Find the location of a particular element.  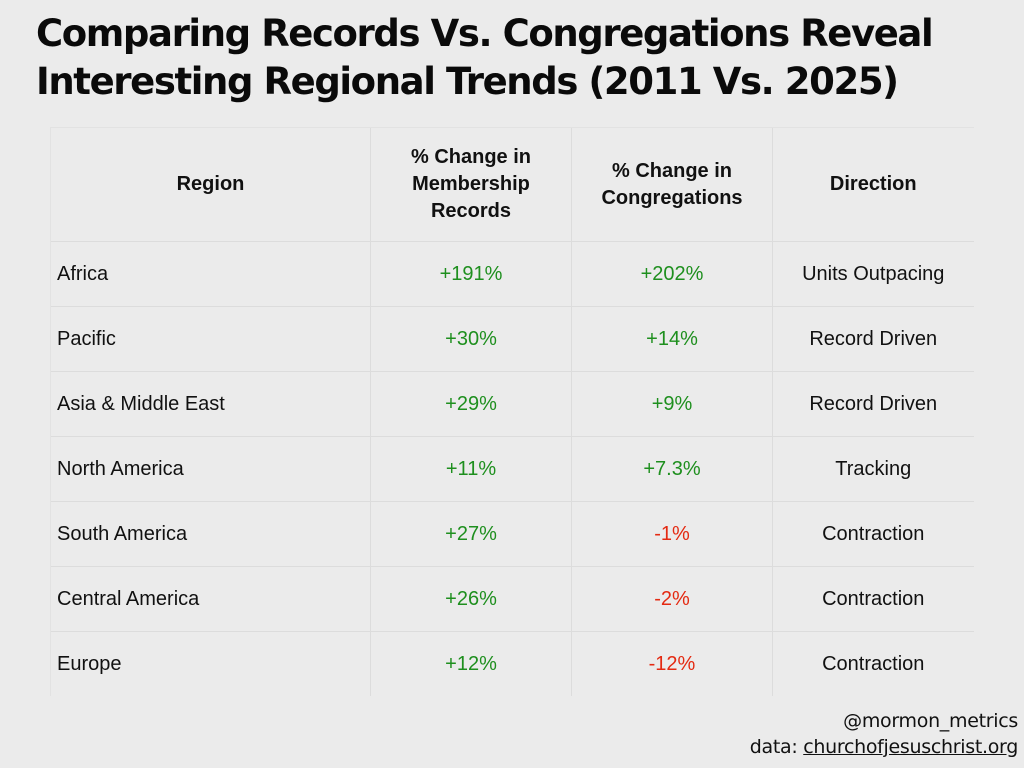

author-handle: @mormon_metrics is located at coordinates (930, 721).